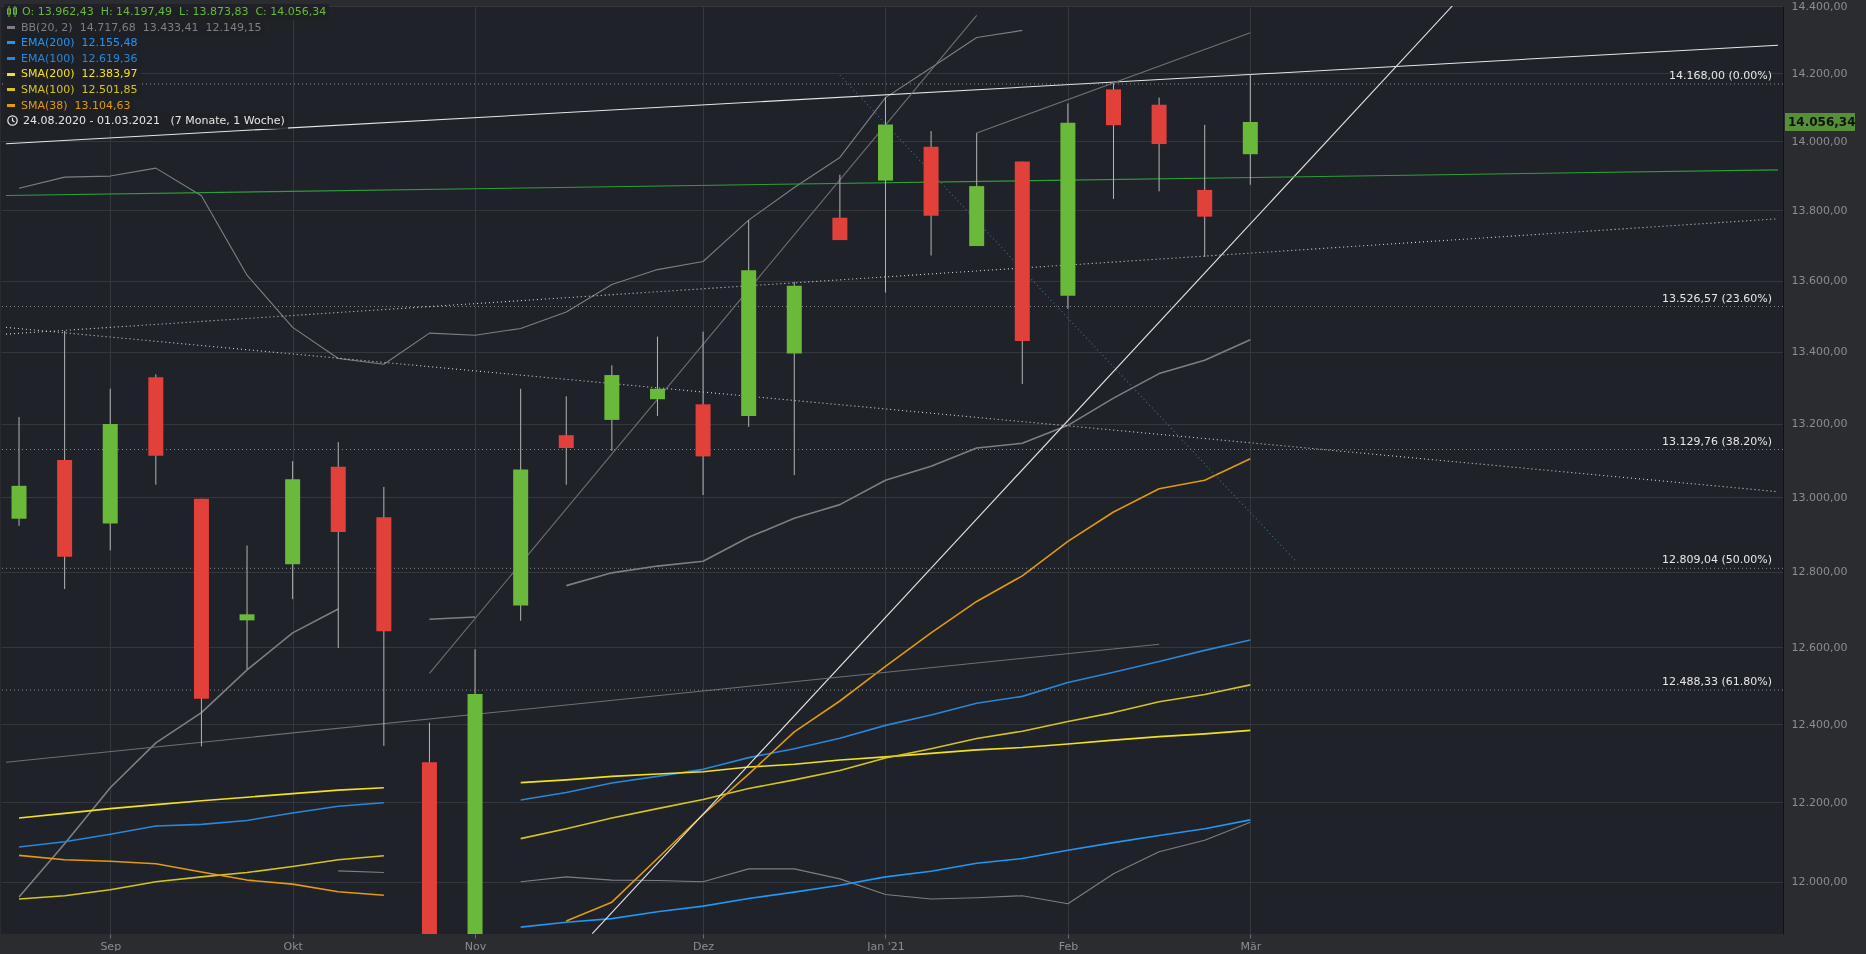  What do you see at coordinates (704, 946) in the screenshot?
I see `x-tick-label: Dez` at bounding box center [704, 946].